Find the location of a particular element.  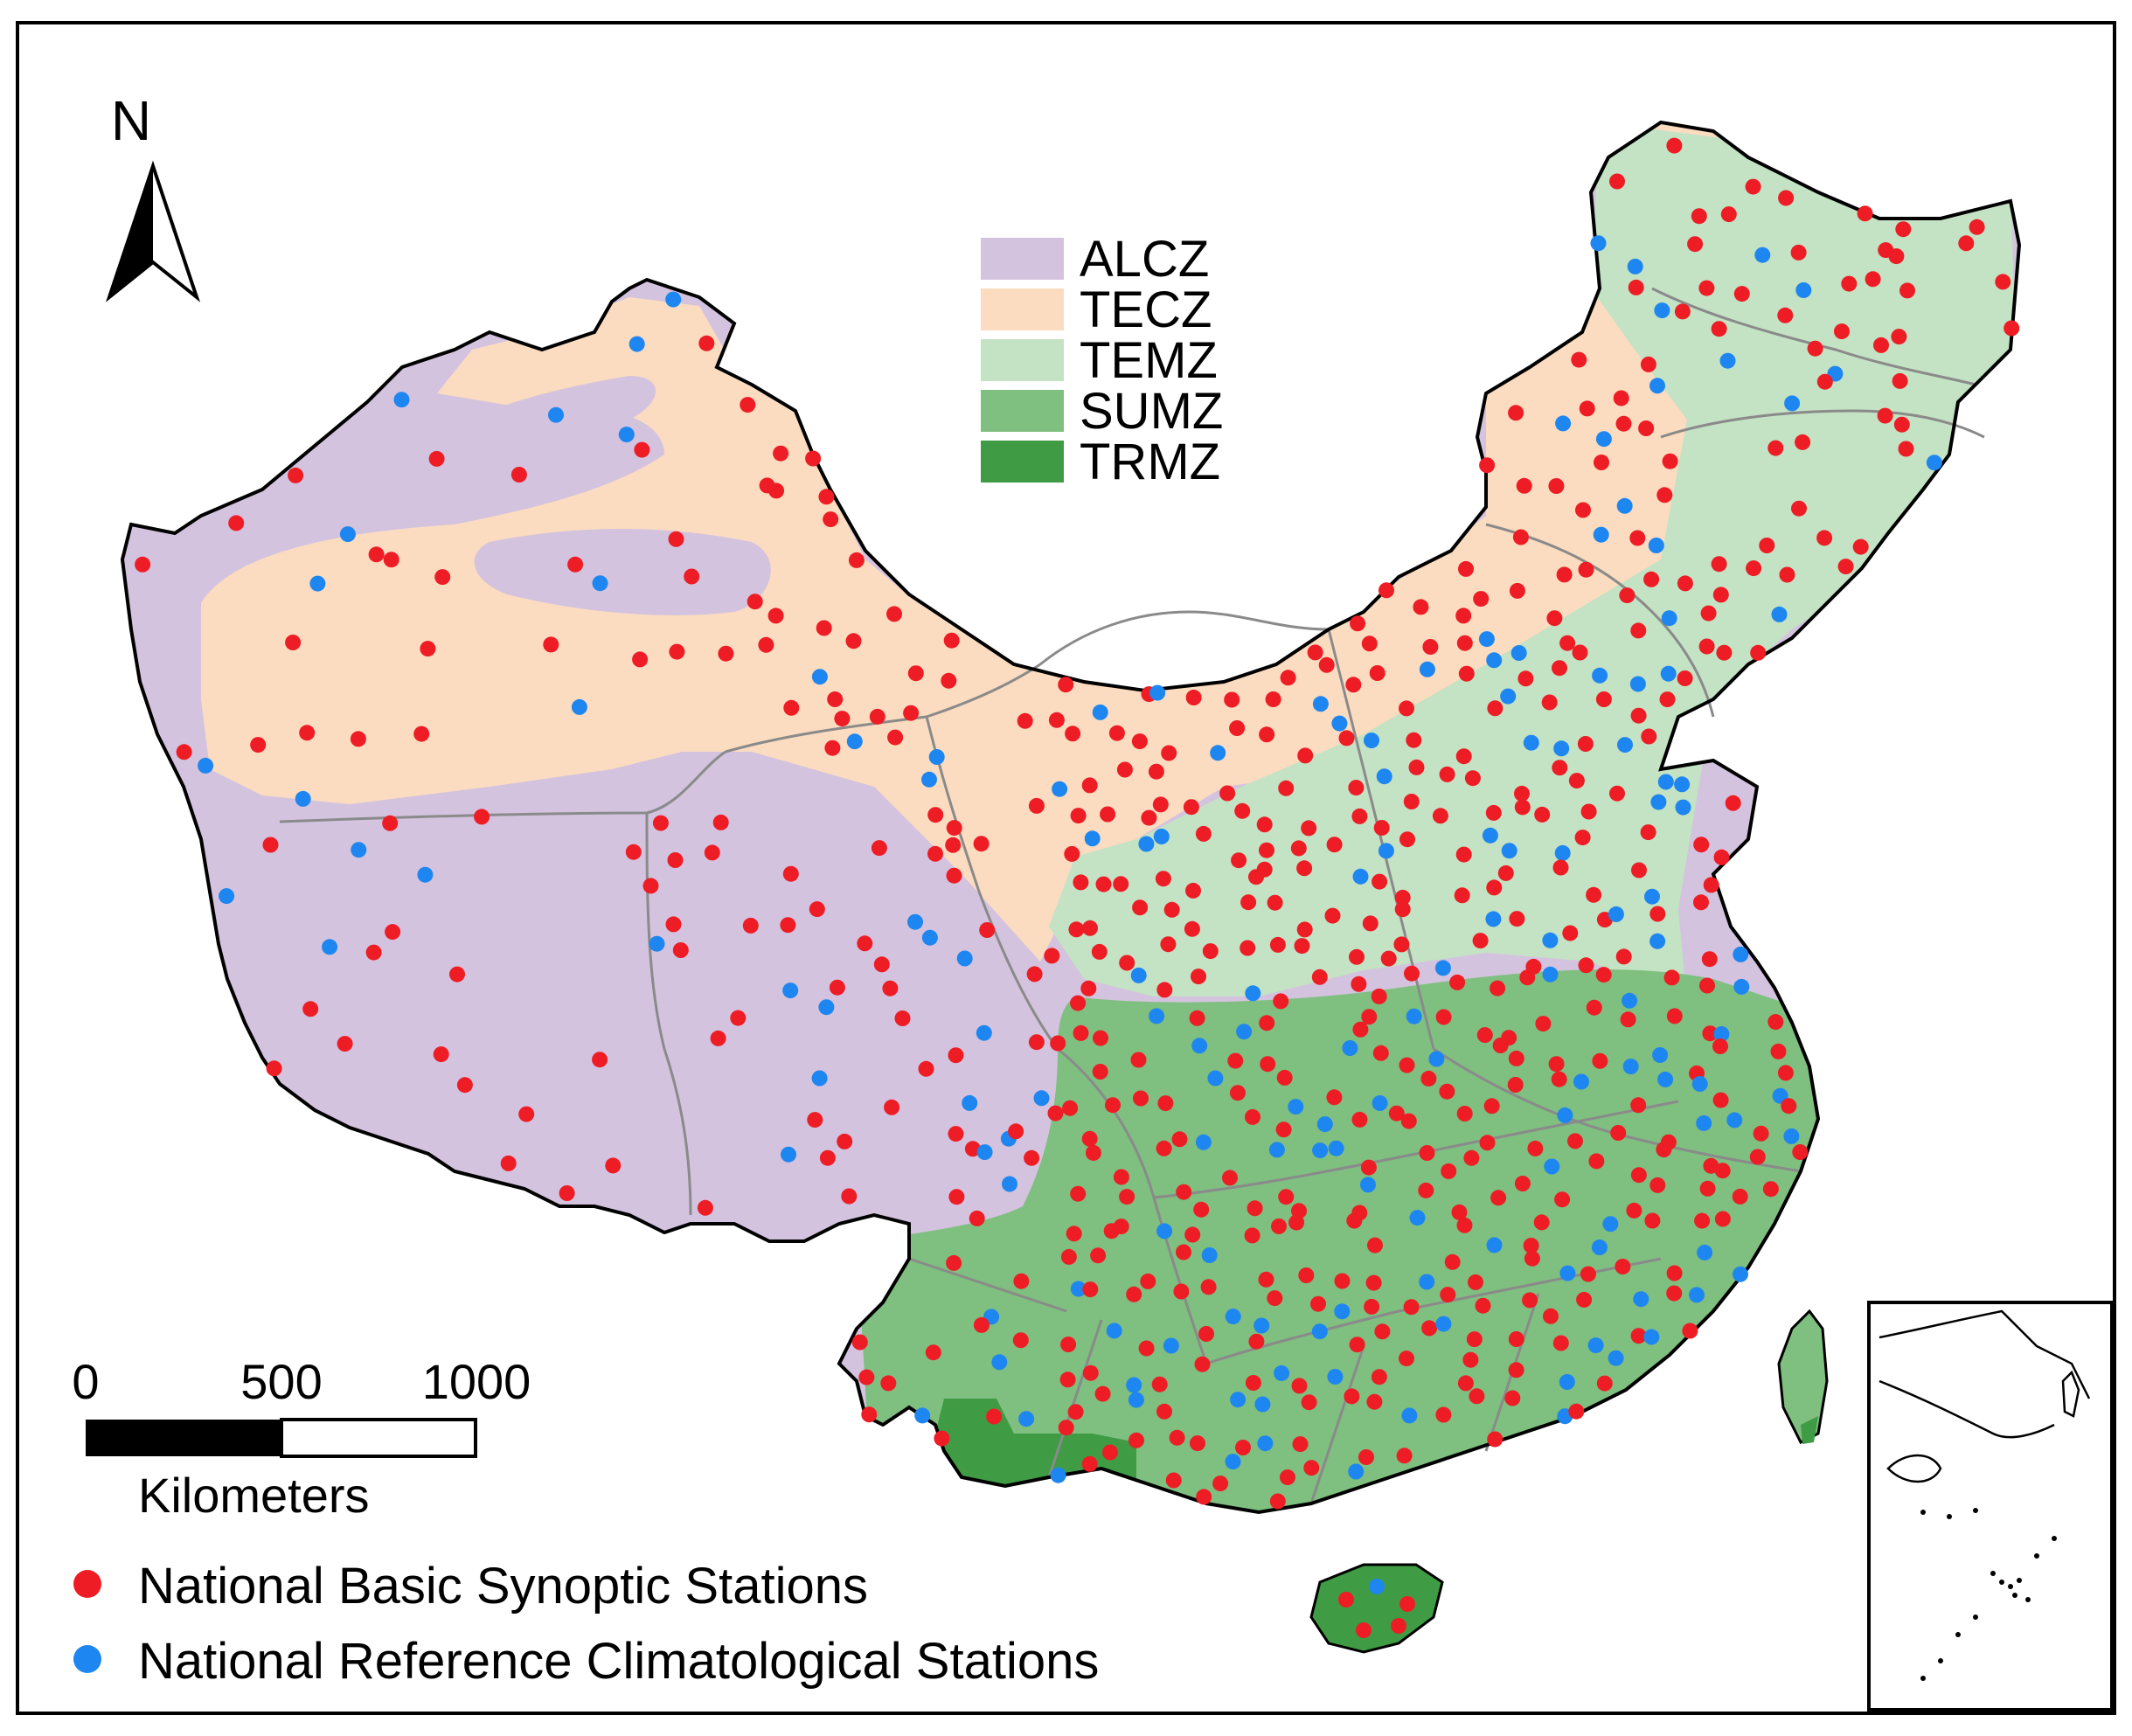

inset-map is located at coordinates (1990, 1506).